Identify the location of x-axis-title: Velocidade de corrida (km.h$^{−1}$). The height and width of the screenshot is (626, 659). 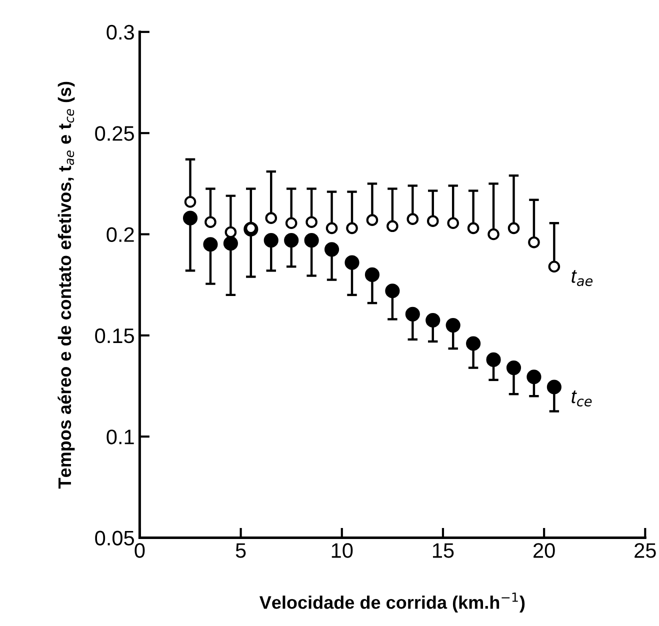
(392, 602).